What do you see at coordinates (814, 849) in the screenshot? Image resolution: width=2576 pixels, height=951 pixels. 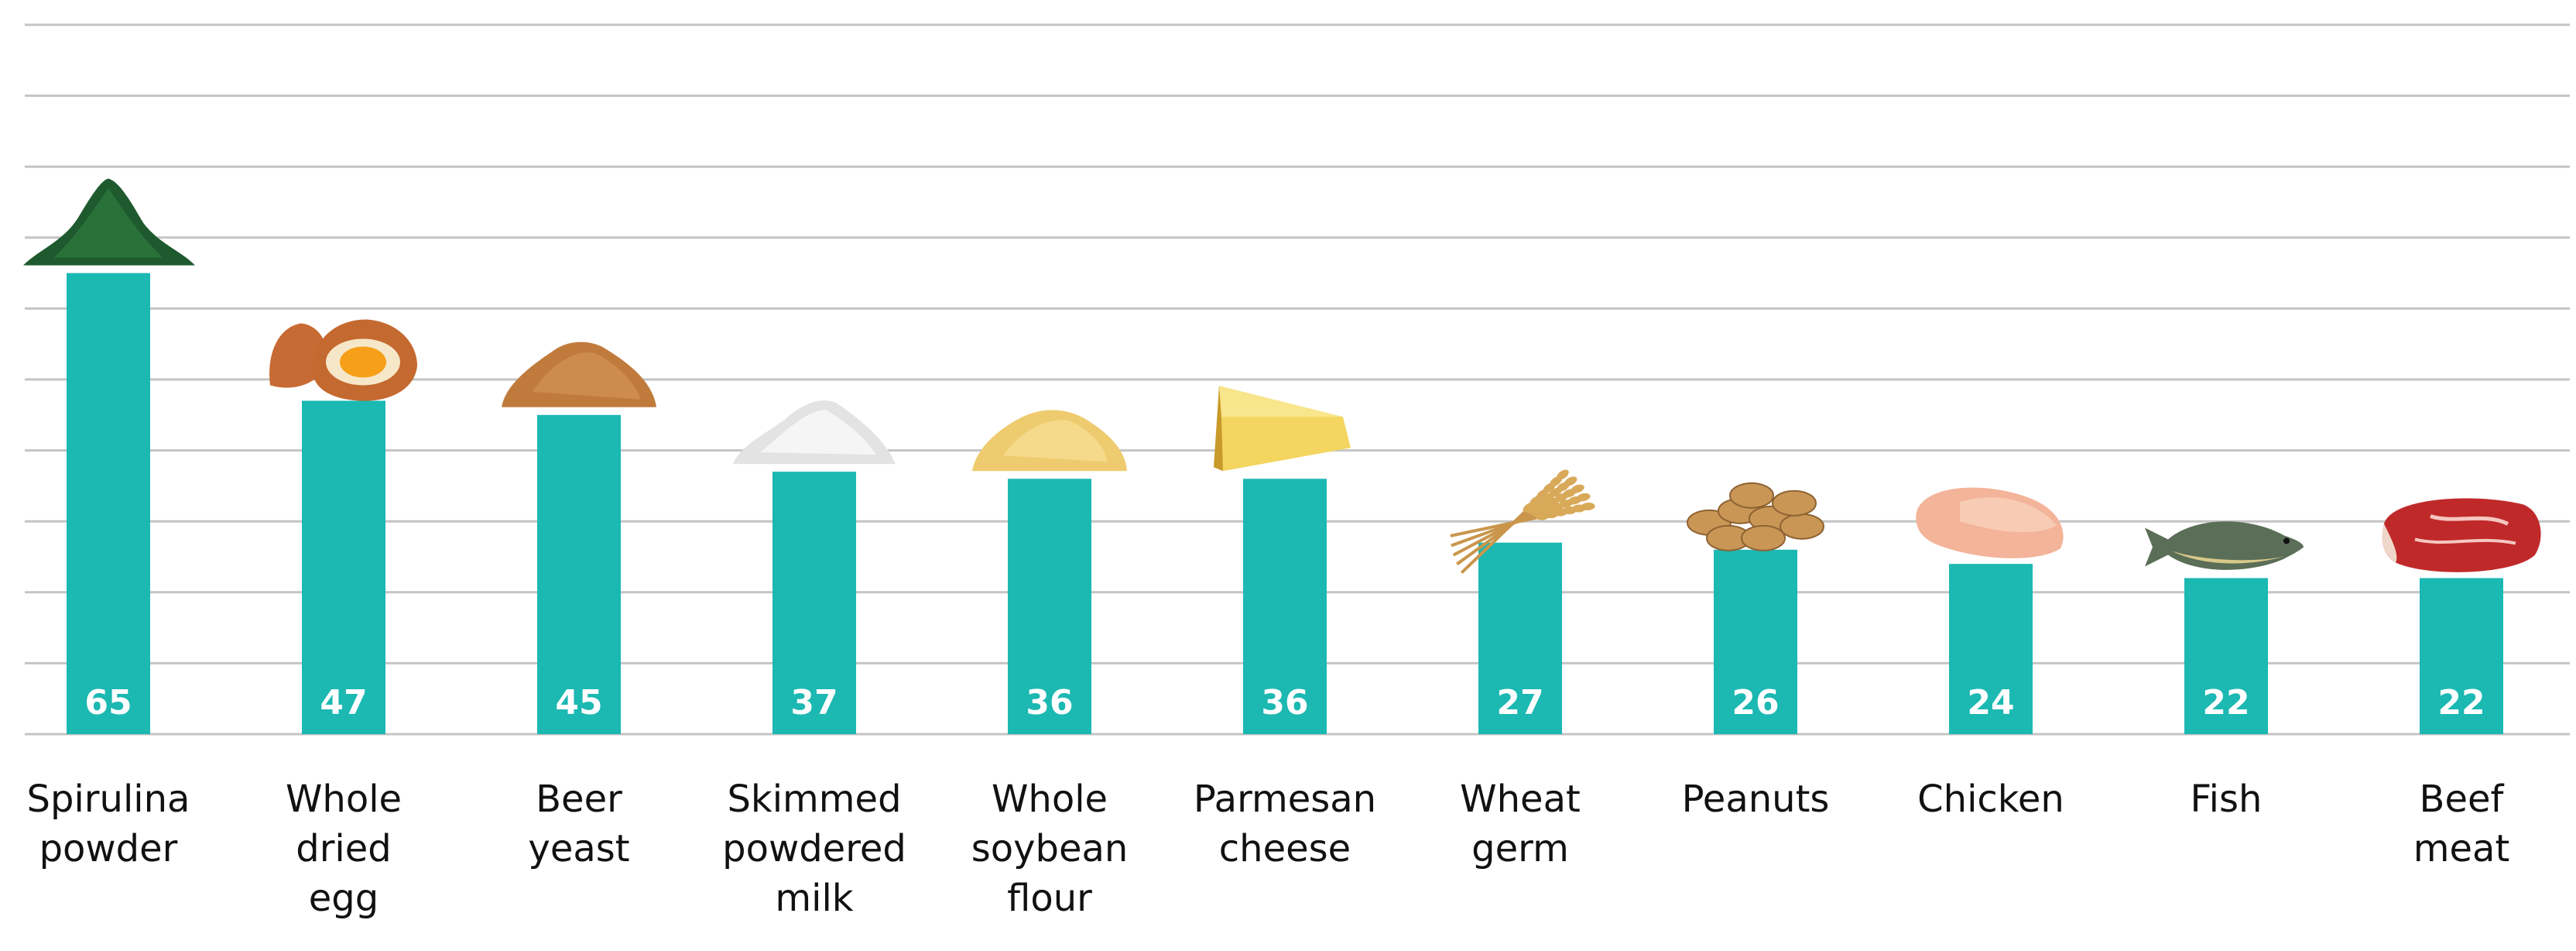 I see `category-label: Skimmed powdered milk` at bounding box center [814, 849].